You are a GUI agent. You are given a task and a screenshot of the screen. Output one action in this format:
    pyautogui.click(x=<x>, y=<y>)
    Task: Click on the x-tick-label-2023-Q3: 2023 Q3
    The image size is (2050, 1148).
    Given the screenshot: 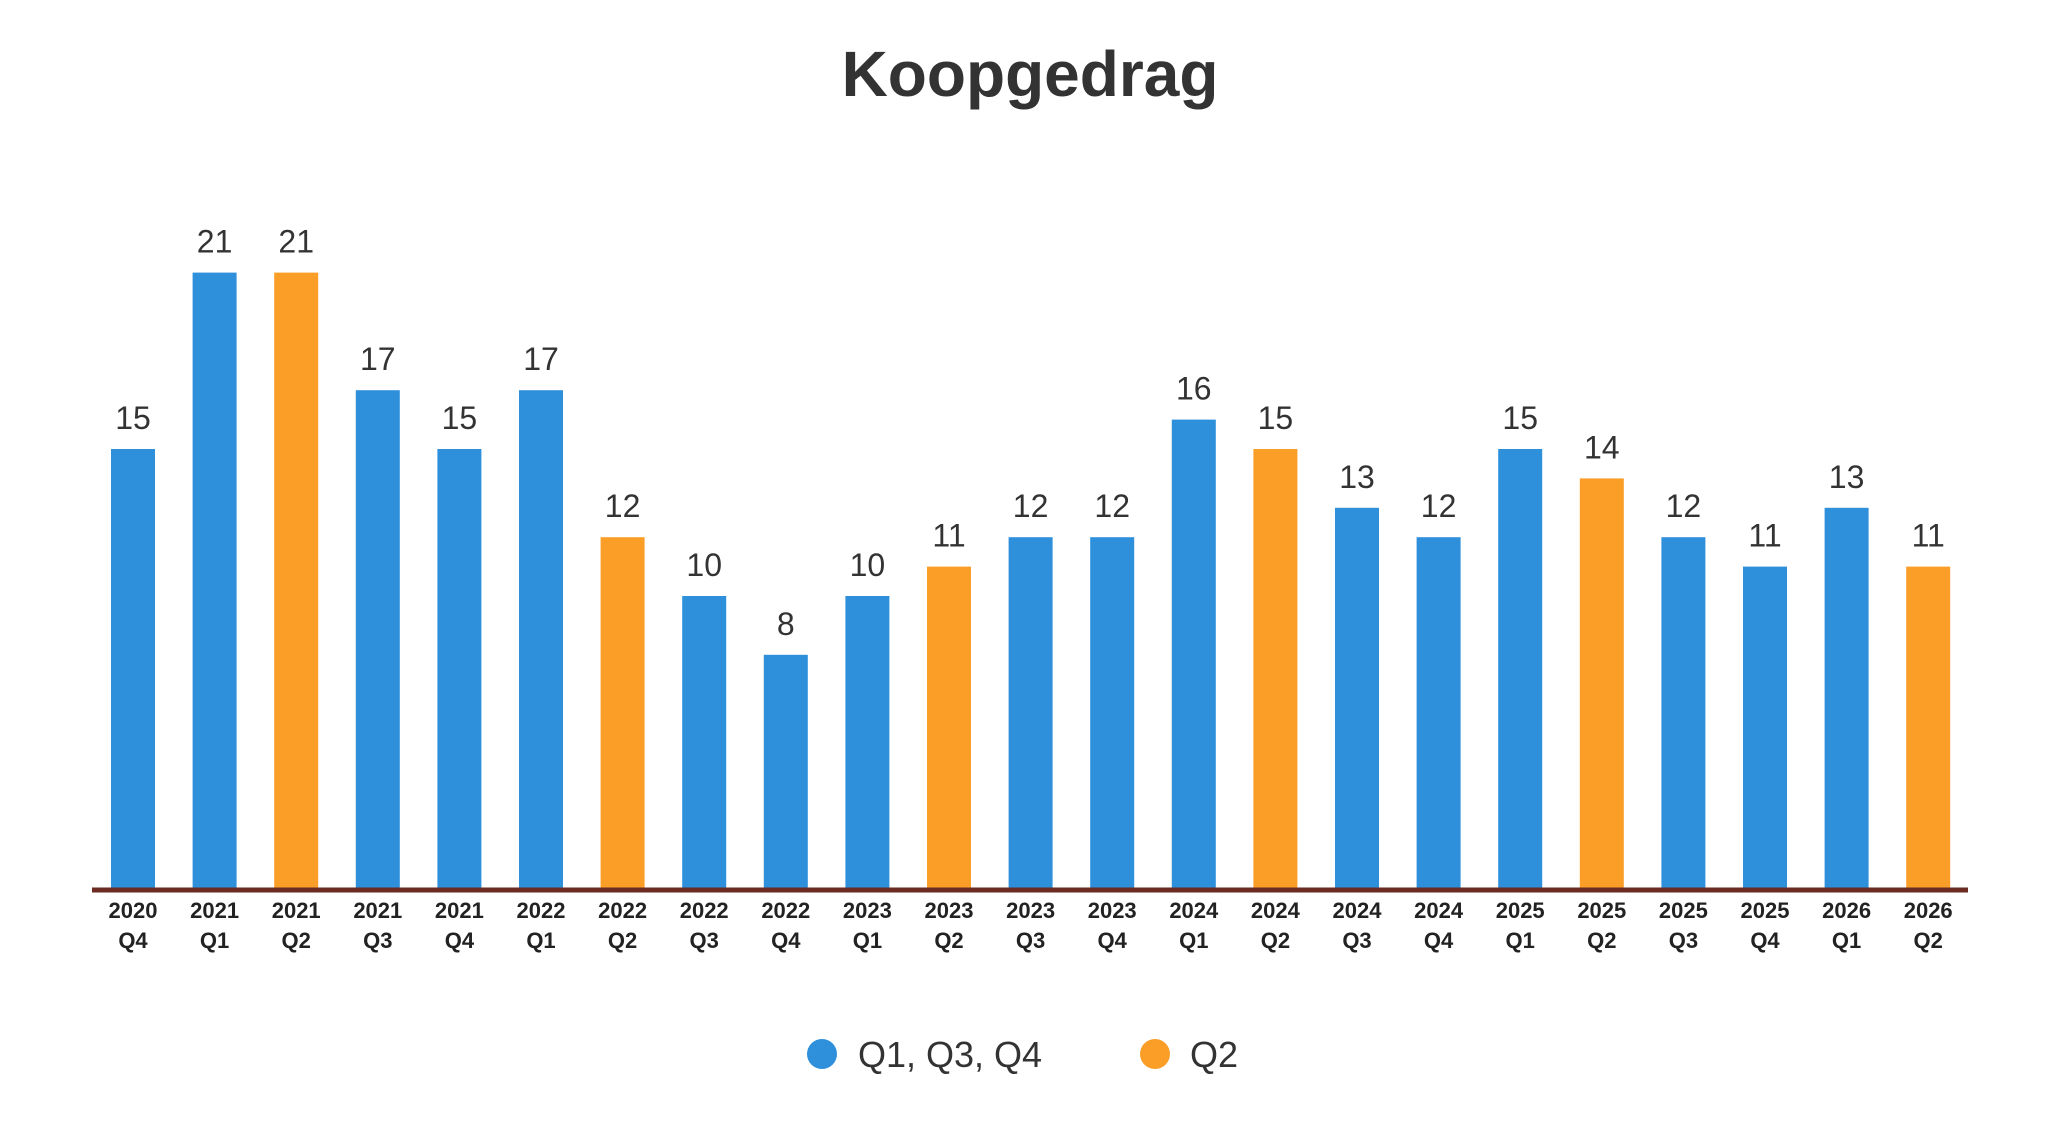 What is the action you would take?
    pyautogui.click(x=1030, y=925)
    